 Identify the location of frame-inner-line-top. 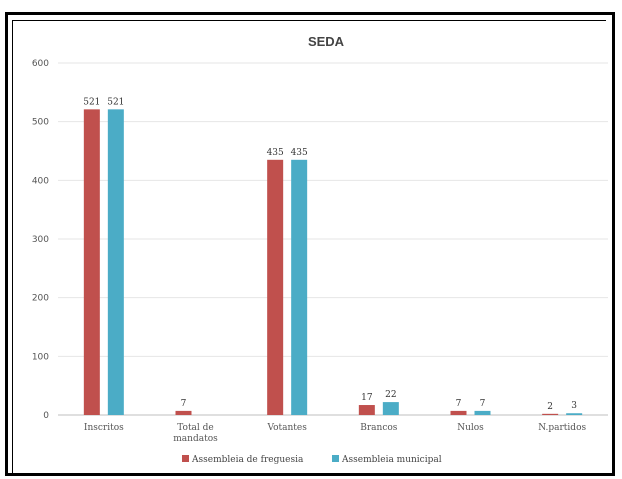
(309, 20).